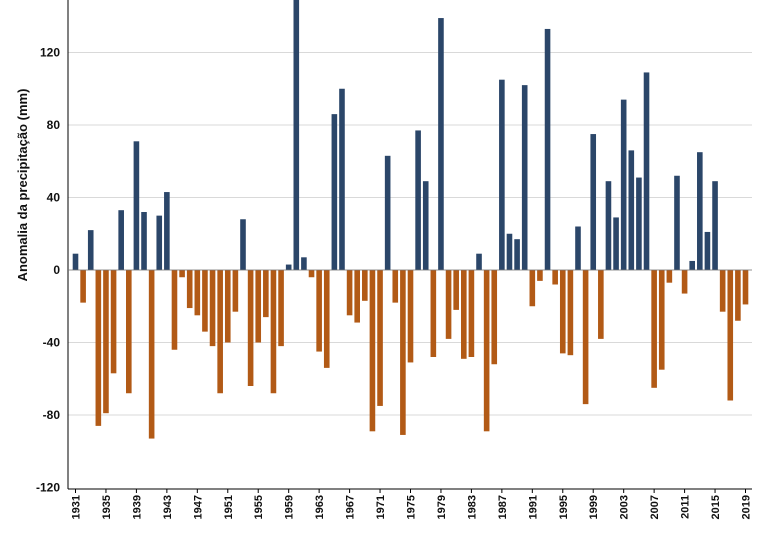 Image resolution: width=768 pixels, height=540 pixels. Describe the element at coordinates (296, 135) in the screenshot. I see `bar-1960` at that location.